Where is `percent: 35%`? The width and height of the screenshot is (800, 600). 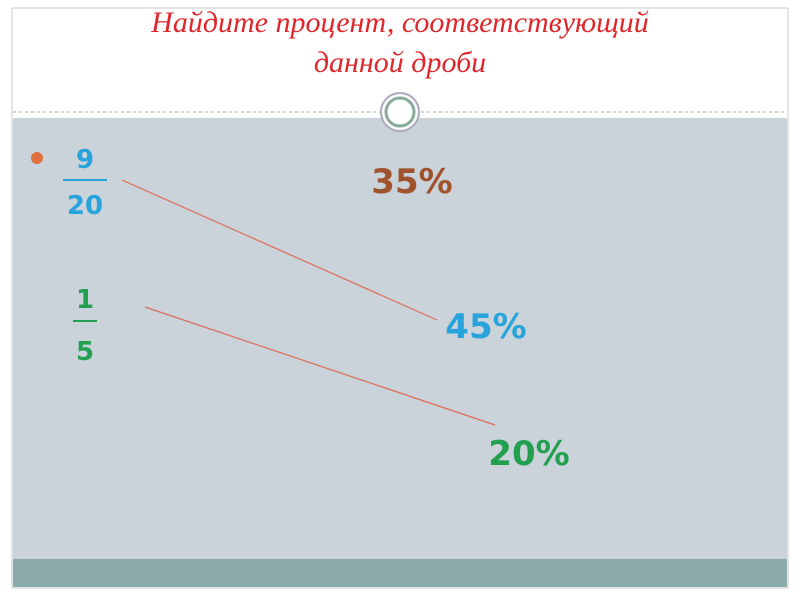 percent: 35% is located at coordinates (411, 182).